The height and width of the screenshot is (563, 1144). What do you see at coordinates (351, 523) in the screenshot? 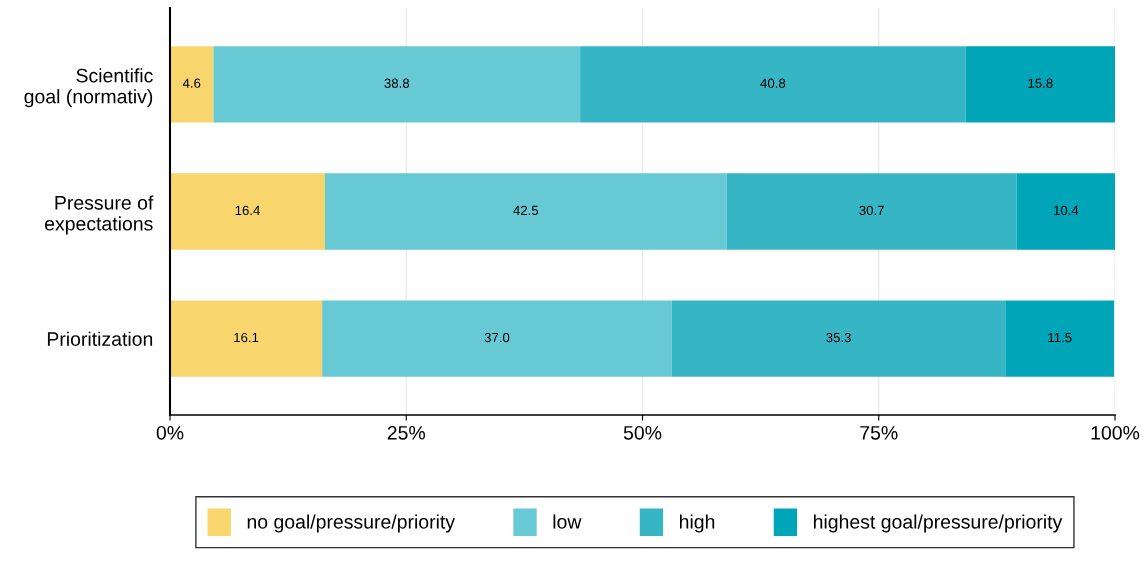
I see `legend-label: no goal/pressure/priority` at bounding box center [351, 523].